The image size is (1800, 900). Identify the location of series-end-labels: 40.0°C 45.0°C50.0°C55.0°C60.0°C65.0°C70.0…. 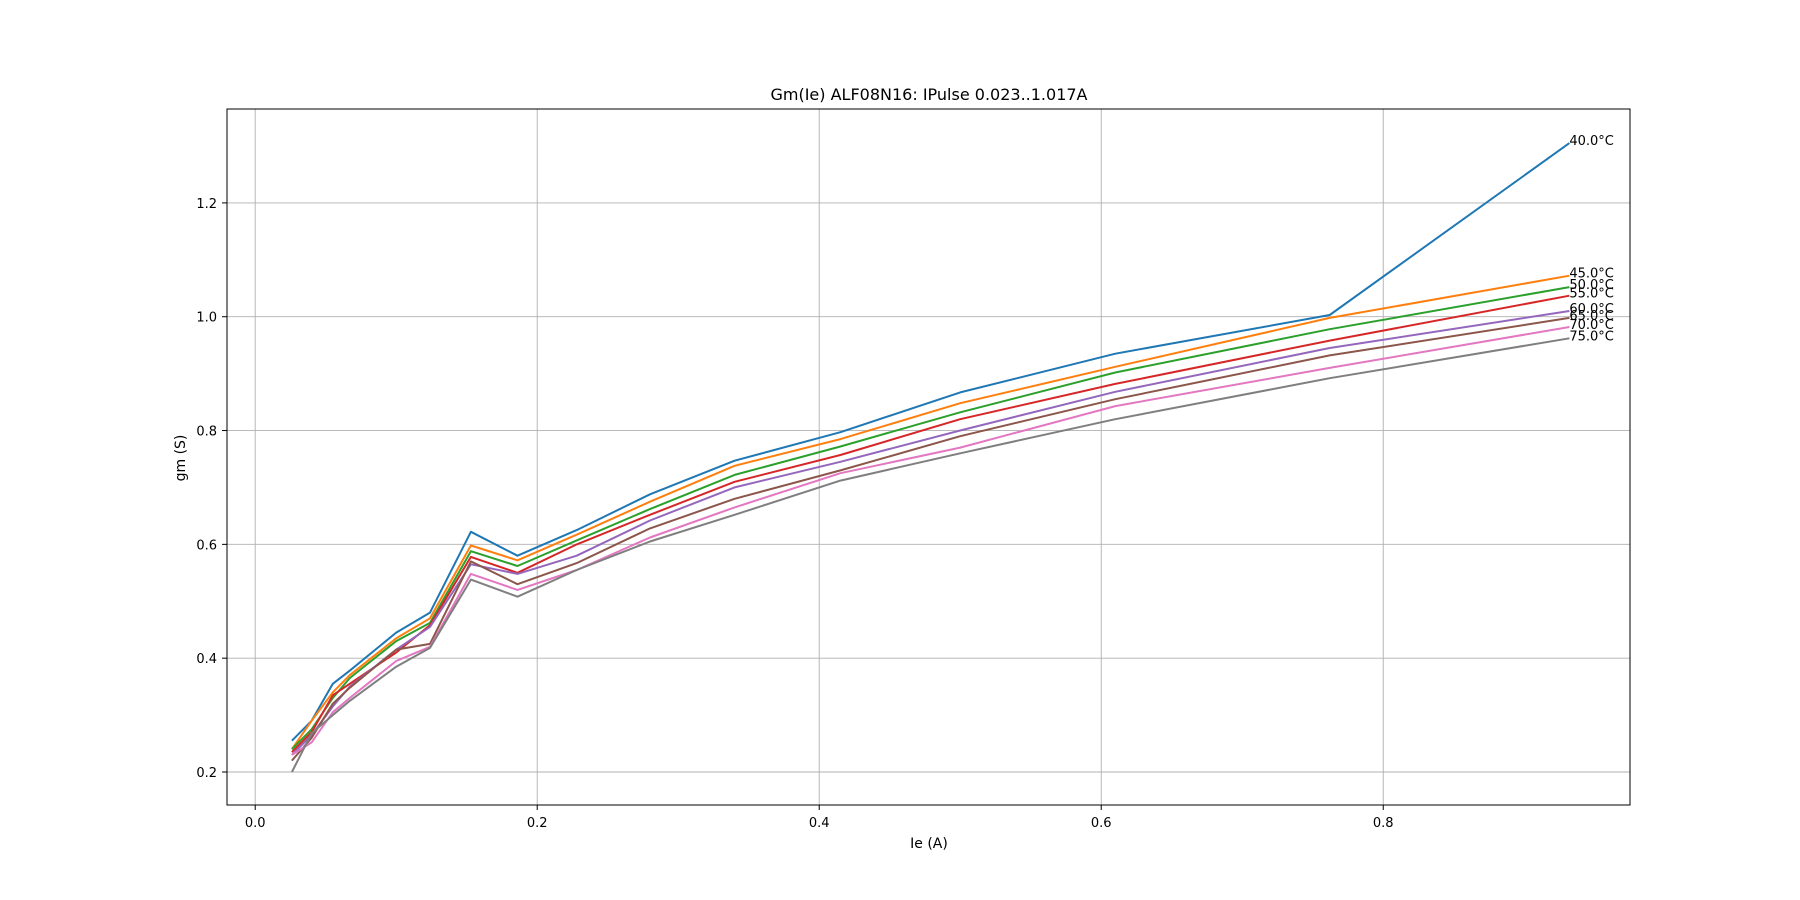
(1591, 239).